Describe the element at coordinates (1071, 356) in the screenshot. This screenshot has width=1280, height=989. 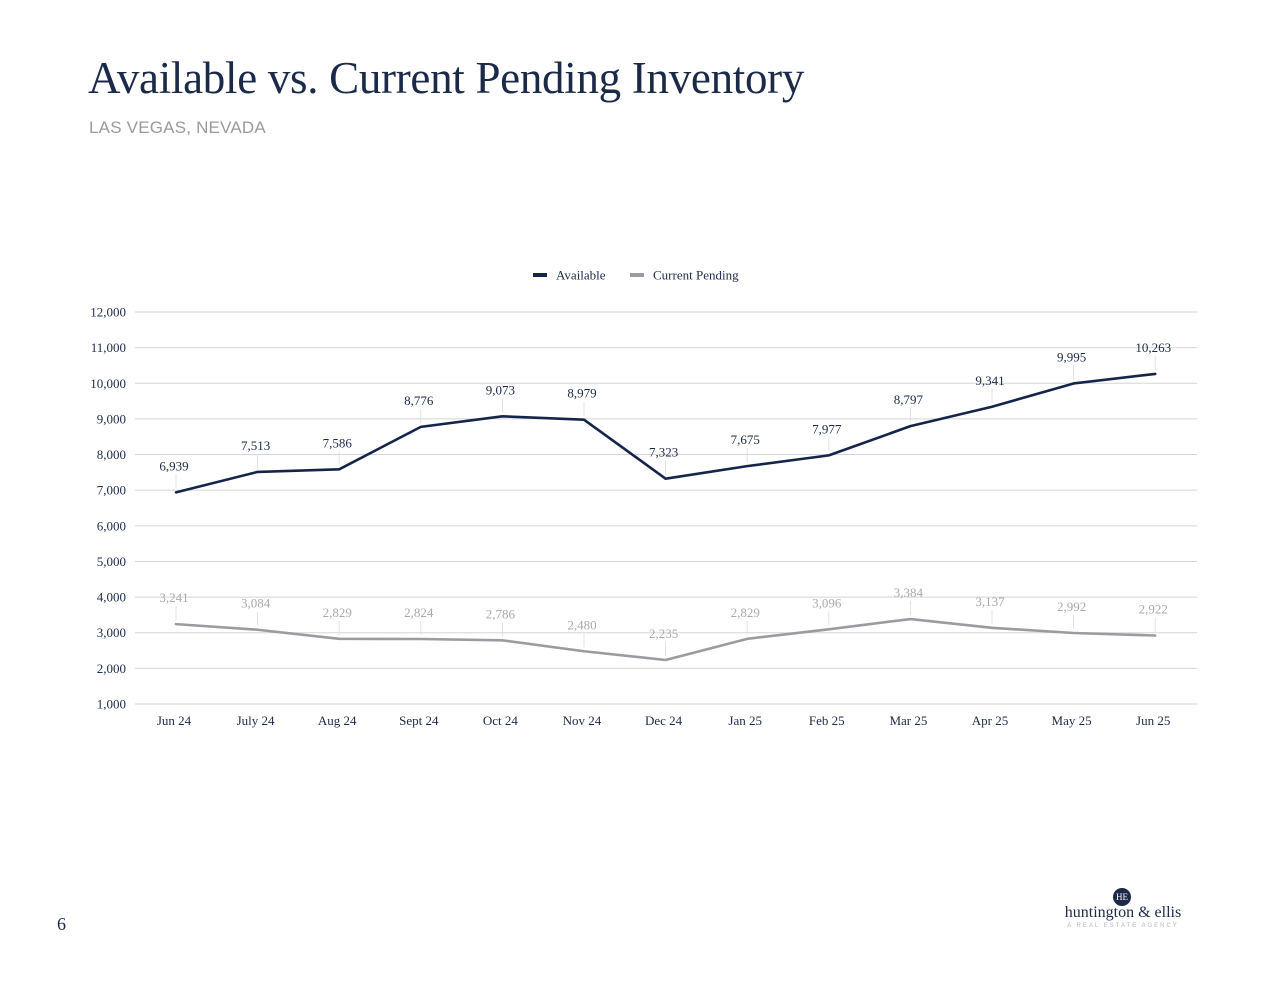
I see `data-label: 9,995` at that location.